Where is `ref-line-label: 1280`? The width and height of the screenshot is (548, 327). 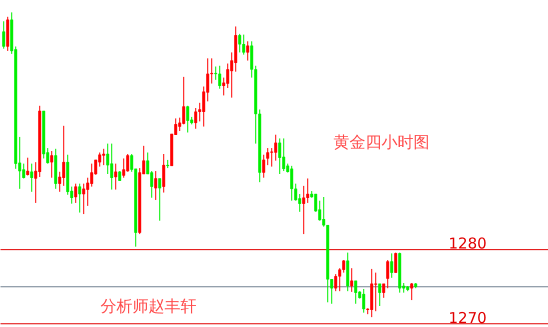 ref-line-label: 1280 is located at coordinates (467, 243).